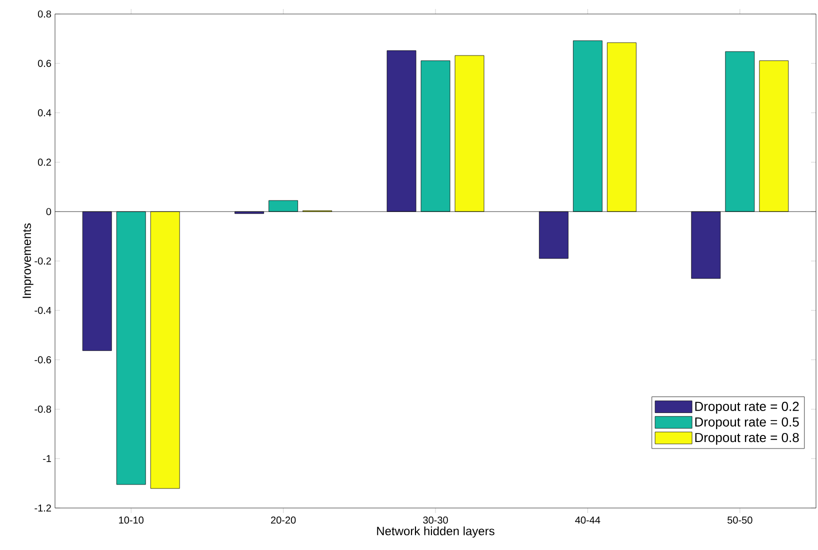 This screenshot has height=550, width=818. I want to click on x-tick-label: 10-10, so click(131, 520).